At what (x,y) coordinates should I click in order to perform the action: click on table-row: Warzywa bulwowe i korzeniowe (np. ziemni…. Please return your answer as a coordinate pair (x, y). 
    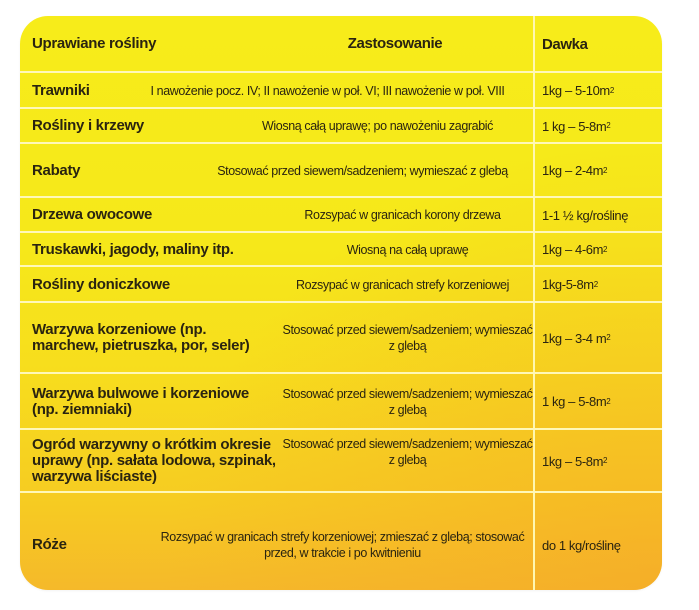
    Looking at the image, I should click on (341, 401).